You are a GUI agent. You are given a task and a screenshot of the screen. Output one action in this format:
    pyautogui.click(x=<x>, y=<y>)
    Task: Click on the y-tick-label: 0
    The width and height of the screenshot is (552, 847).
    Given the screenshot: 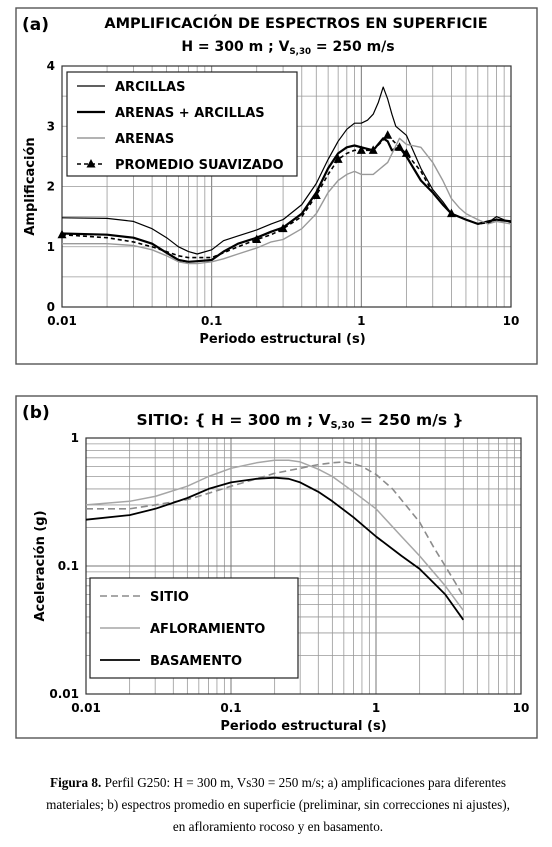 What is the action you would take?
    pyautogui.click(x=51, y=307)
    